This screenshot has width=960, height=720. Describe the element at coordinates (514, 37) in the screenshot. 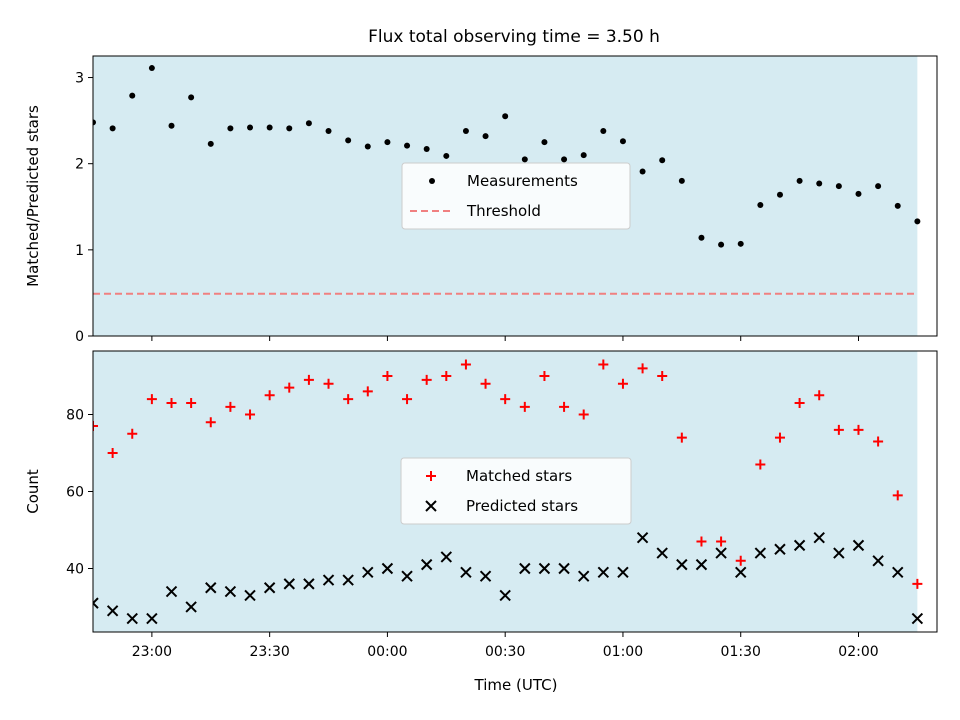

I see `chart-title: Flux total observing time = 3.50 h` at that location.